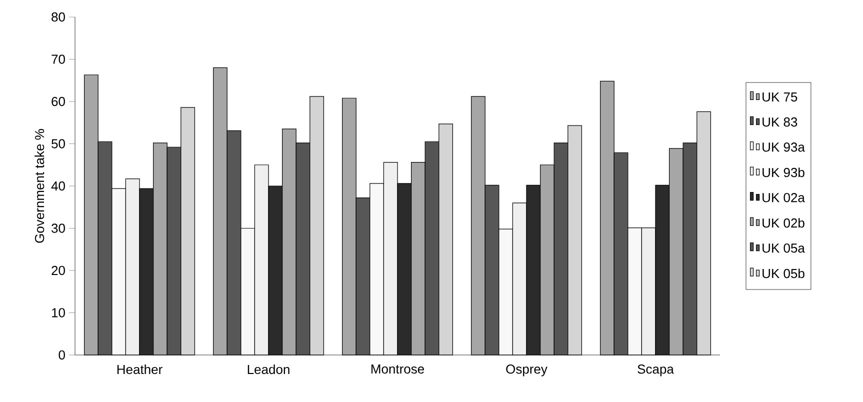 The height and width of the screenshot is (402, 863). Describe the element at coordinates (58, 228) in the screenshot. I see `y-tick-label: 30` at that location.